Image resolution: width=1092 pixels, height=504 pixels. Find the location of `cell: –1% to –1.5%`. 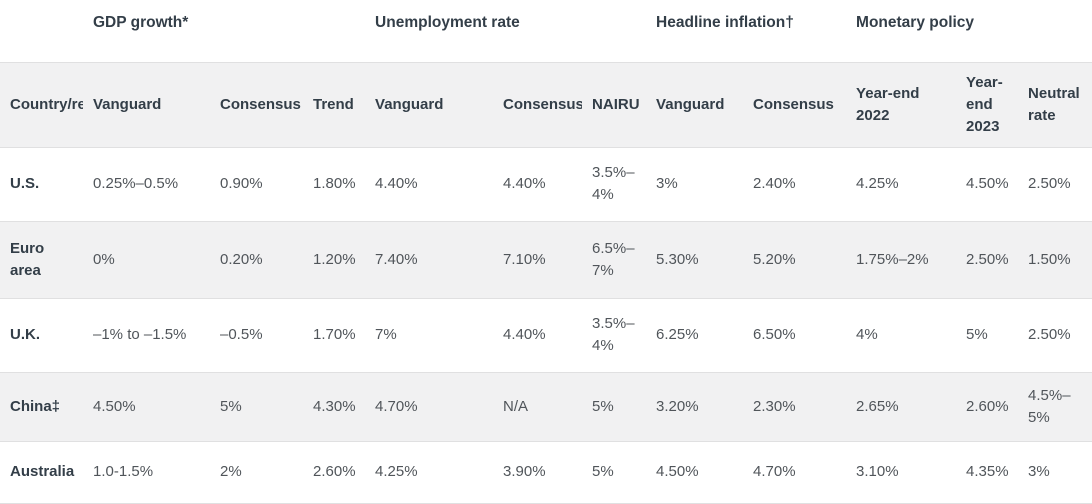

cell: –1% to –1.5% is located at coordinates (146, 335).